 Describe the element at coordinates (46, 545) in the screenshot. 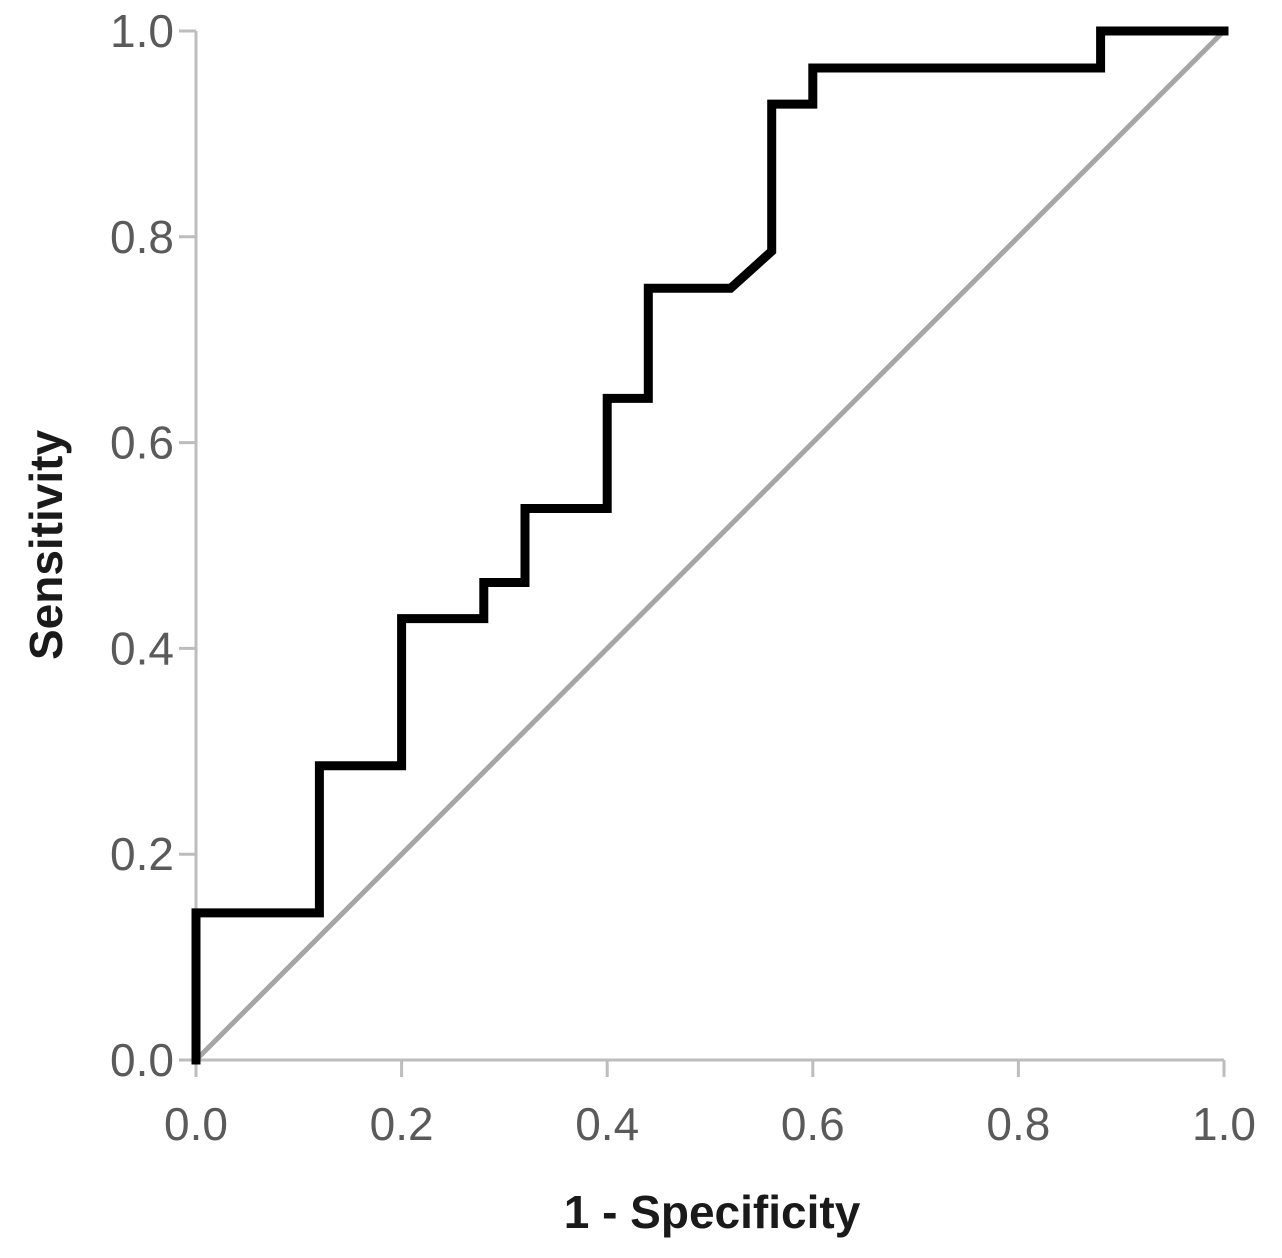

I see `y-axis-title: Sensitivity` at that location.